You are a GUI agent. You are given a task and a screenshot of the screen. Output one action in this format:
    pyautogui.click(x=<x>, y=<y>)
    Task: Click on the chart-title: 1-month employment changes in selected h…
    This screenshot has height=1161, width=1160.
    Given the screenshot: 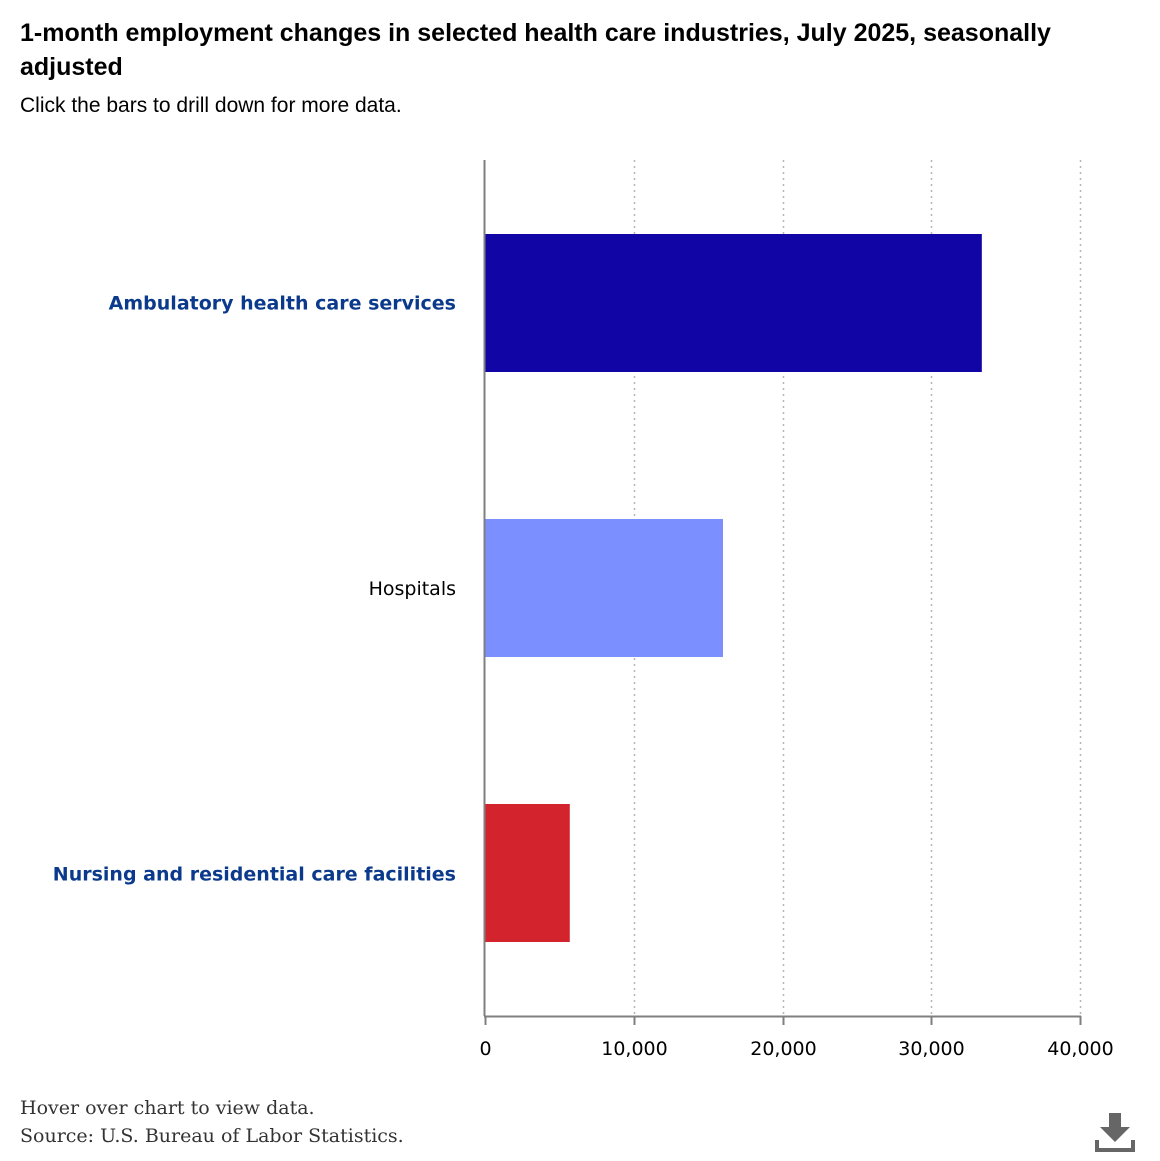 What is the action you would take?
    pyautogui.click(x=535, y=50)
    